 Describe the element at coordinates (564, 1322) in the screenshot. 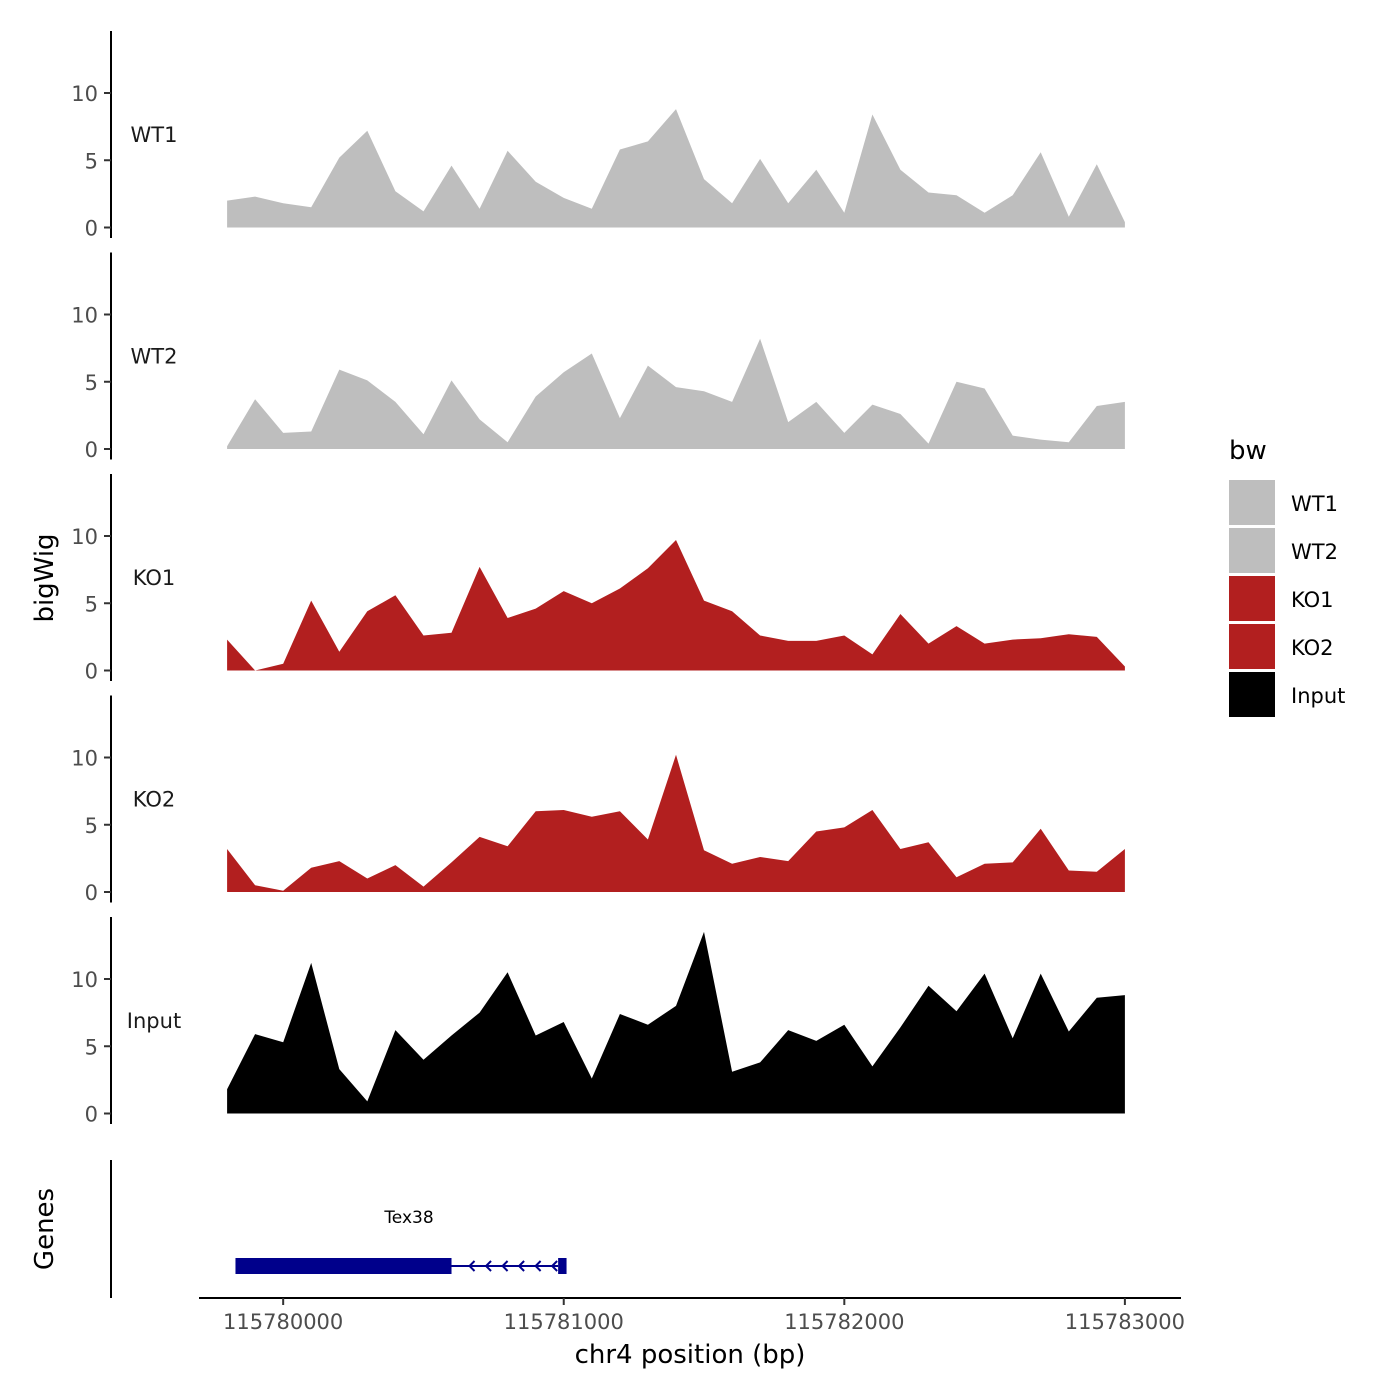

I see `x-tick-label: 115781000` at that location.